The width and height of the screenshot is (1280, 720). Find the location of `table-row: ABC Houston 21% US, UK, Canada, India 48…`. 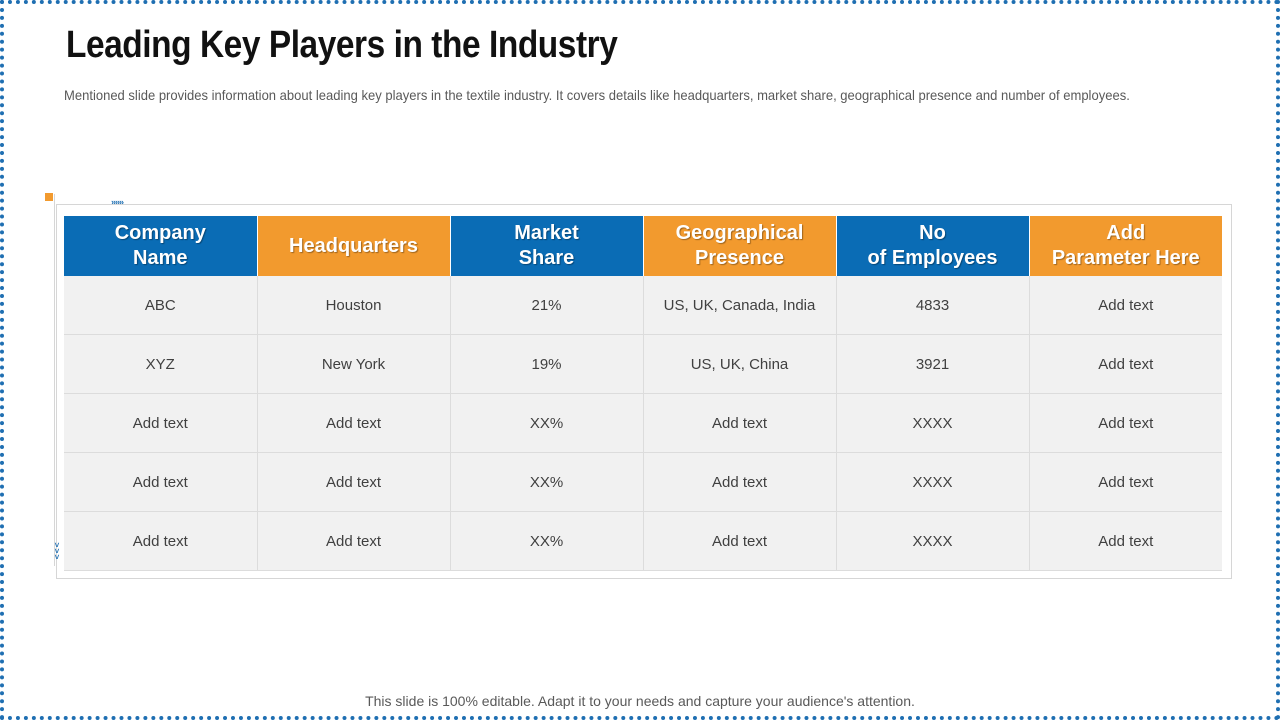

table-row: ABC Houston 21% US, UK, Canada, India 48… is located at coordinates (643, 305).